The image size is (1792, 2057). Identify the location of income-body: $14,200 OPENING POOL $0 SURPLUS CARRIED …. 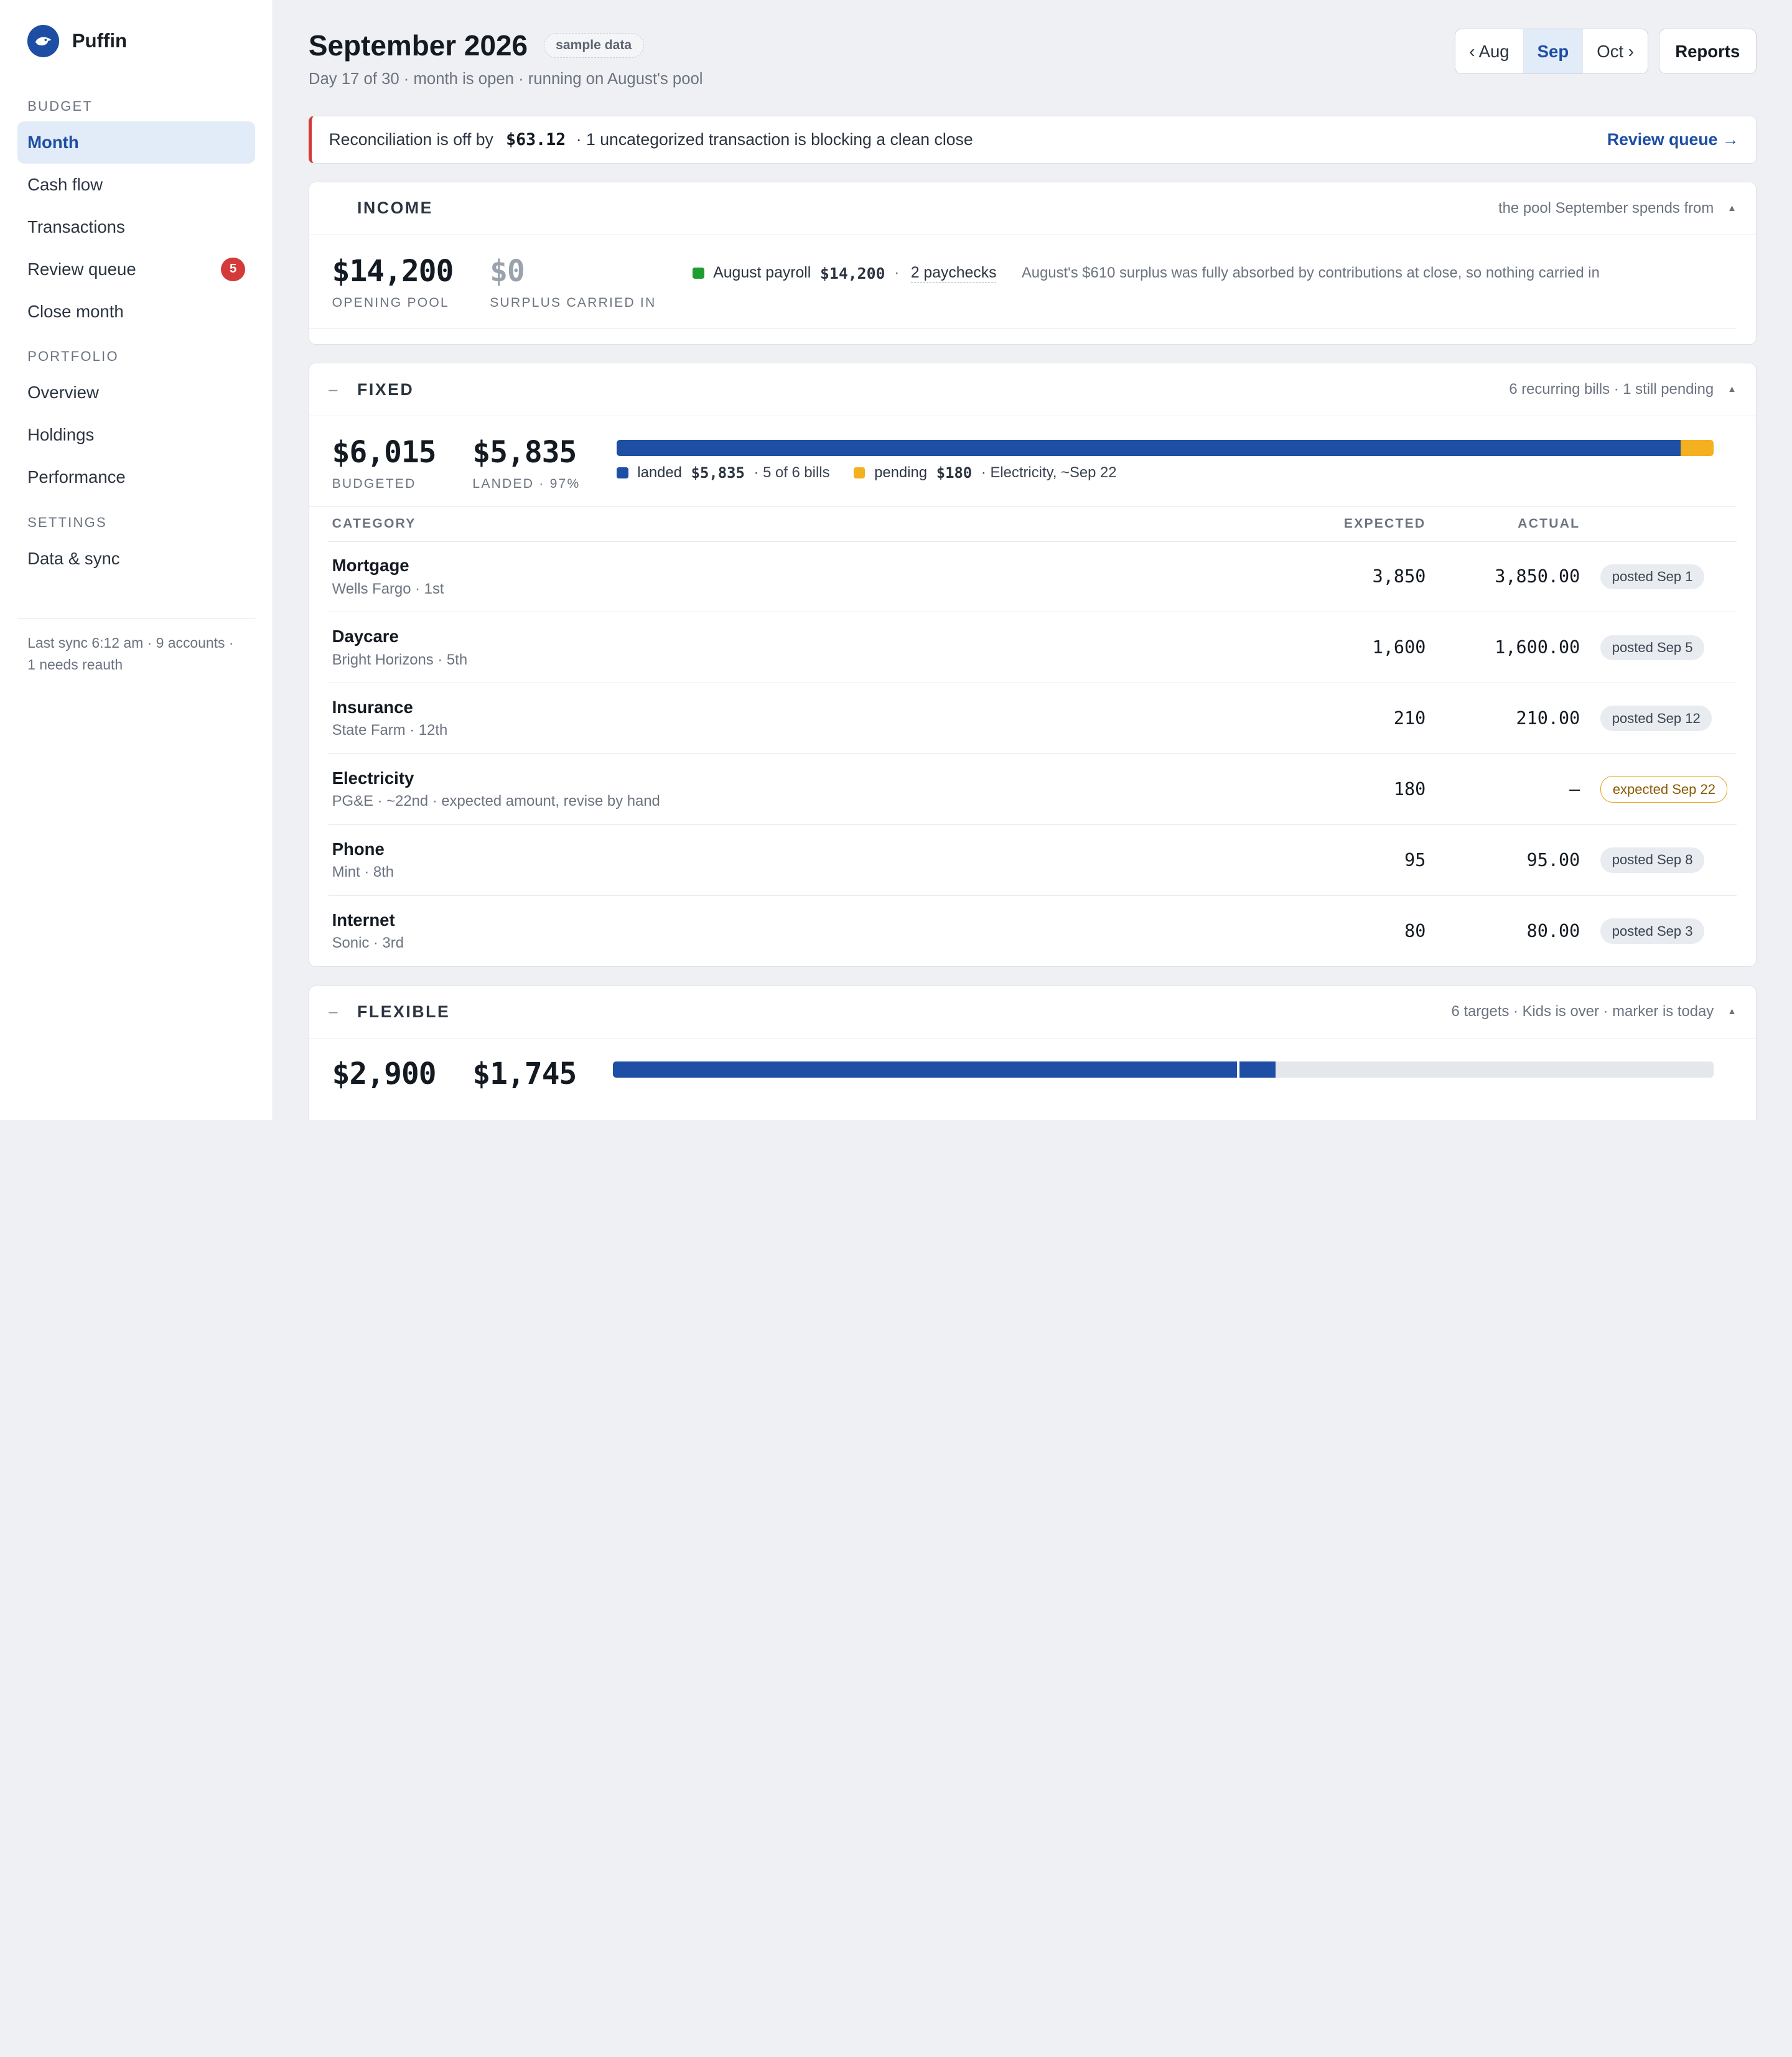
(1023, 282).